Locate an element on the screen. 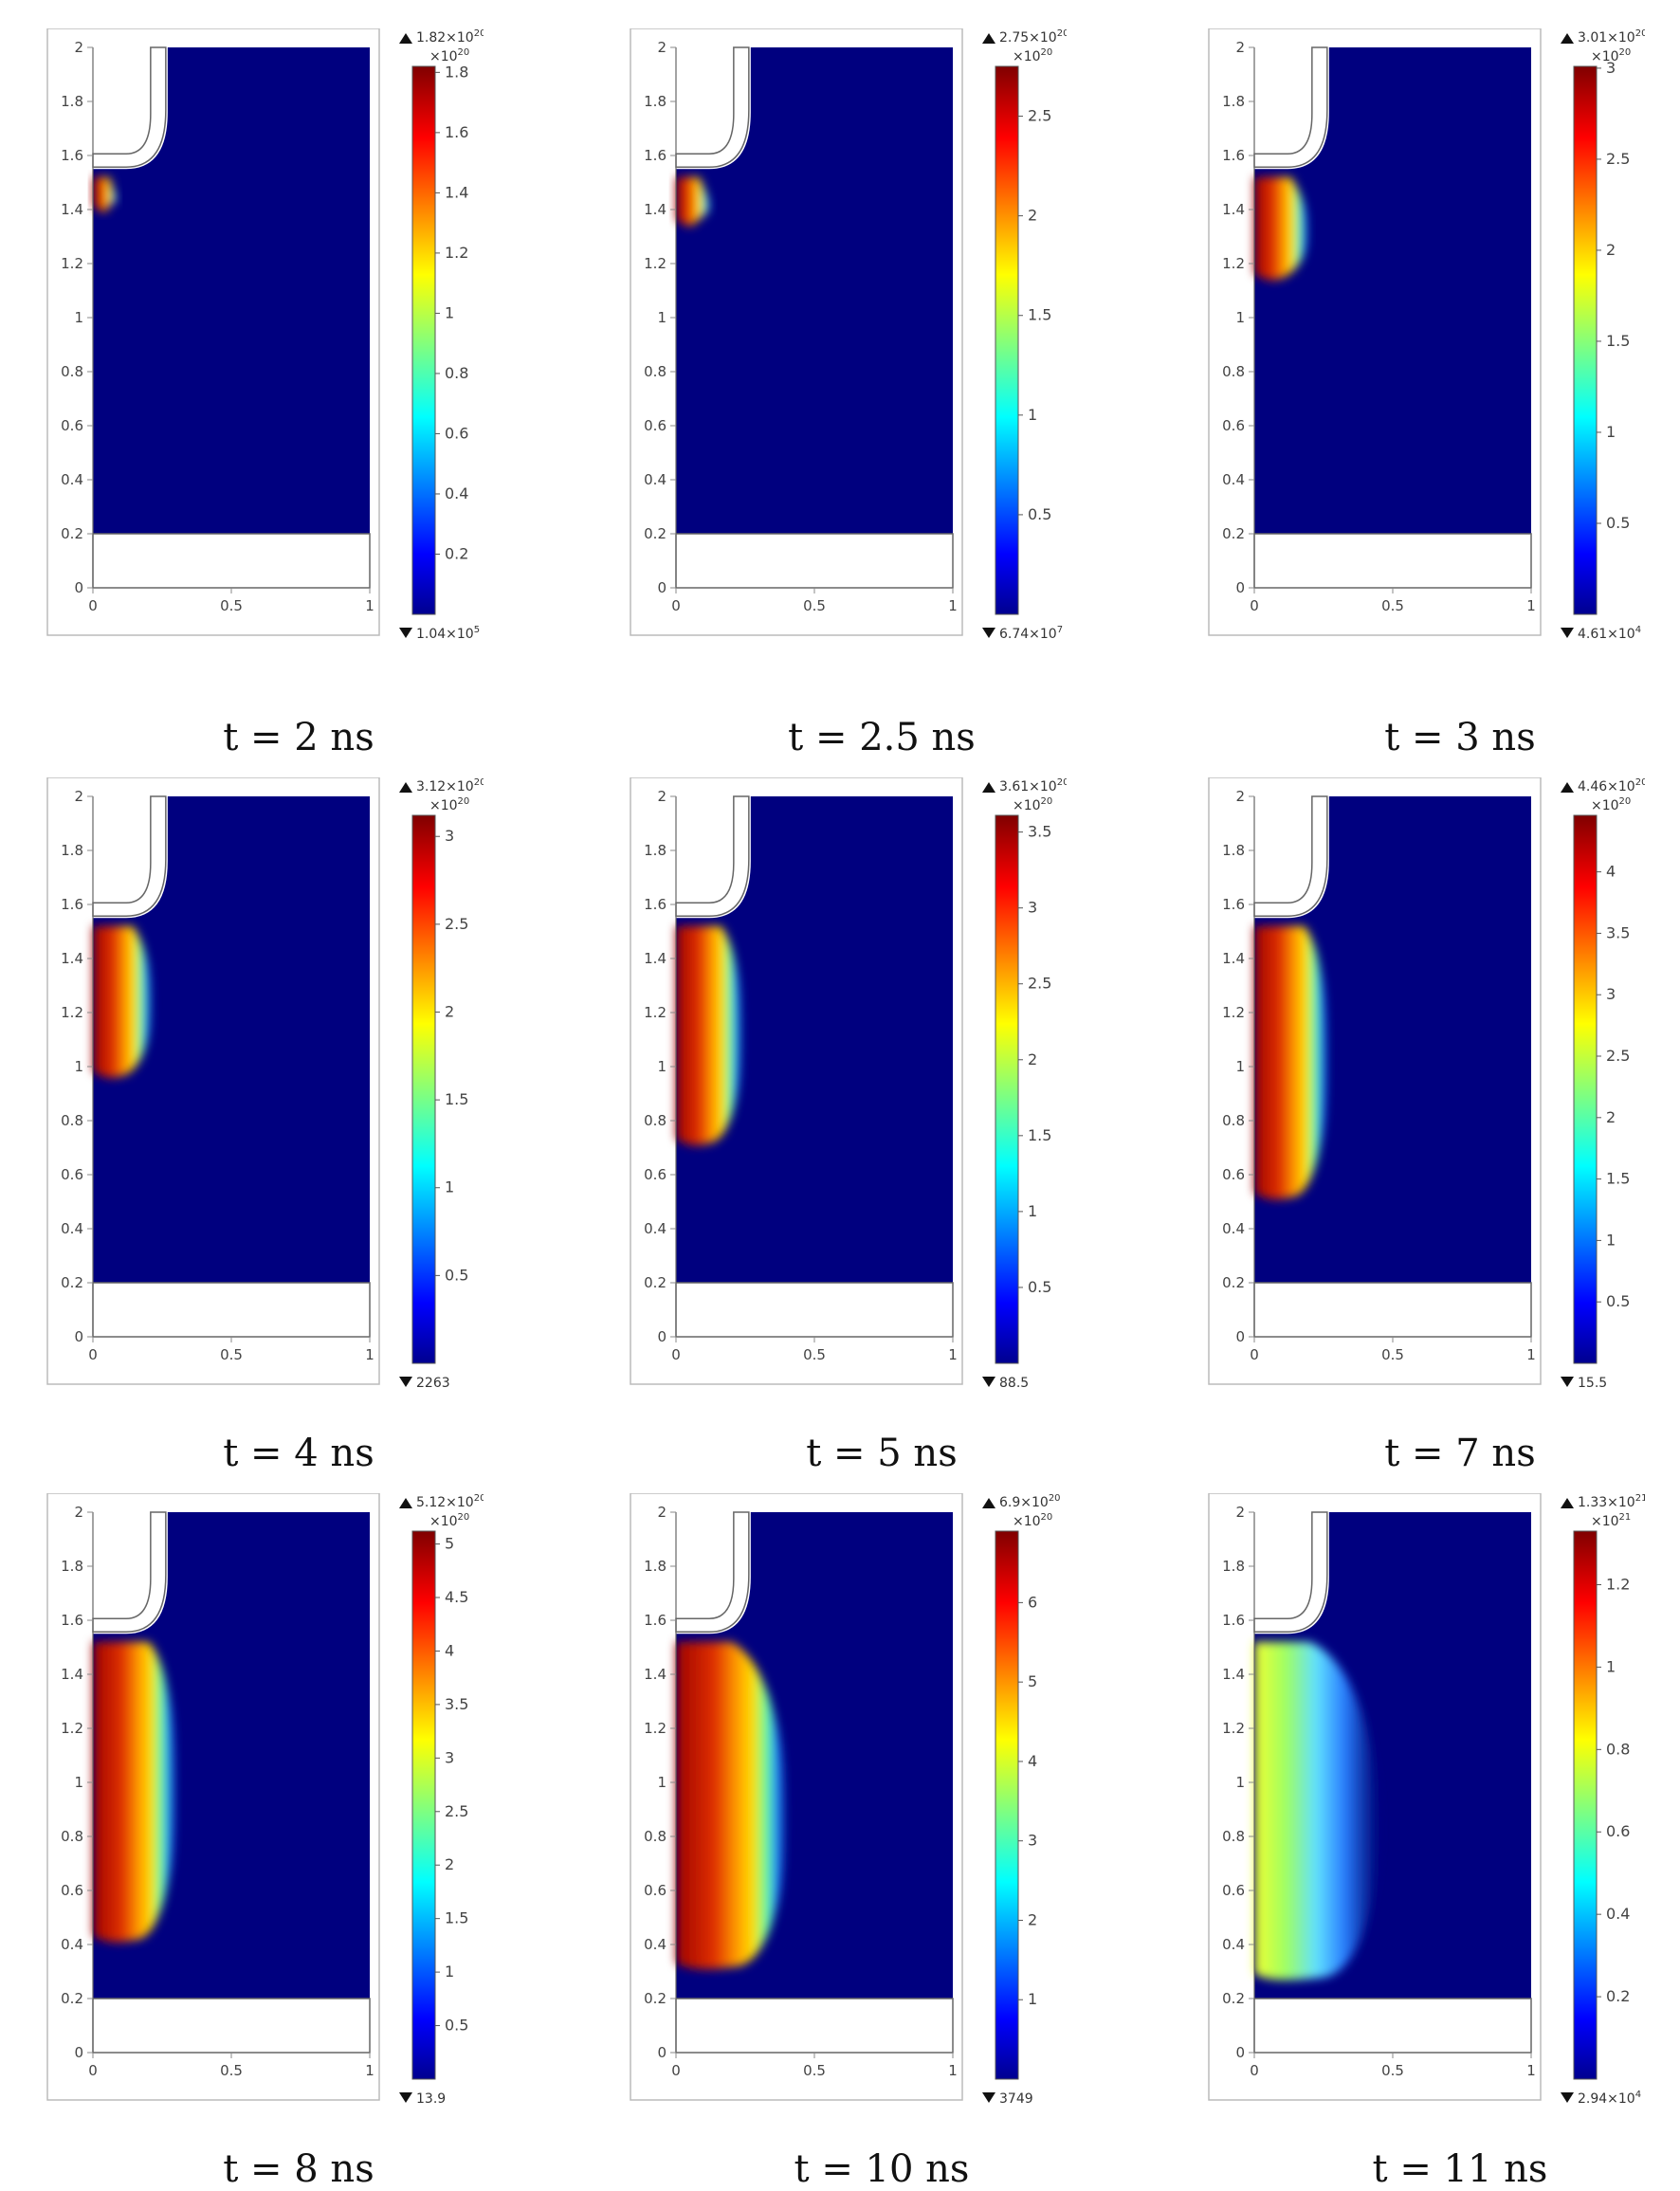 The image size is (1680, 2191). colorbar-tick-label: 5 is located at coordinates (1032, 1681).